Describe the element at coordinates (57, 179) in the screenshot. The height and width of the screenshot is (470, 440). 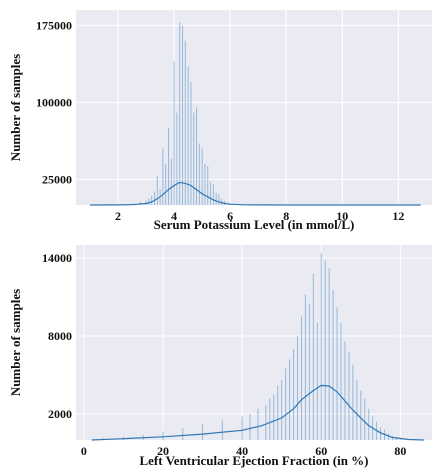
I see `y-tick-label: 25000` at that location.